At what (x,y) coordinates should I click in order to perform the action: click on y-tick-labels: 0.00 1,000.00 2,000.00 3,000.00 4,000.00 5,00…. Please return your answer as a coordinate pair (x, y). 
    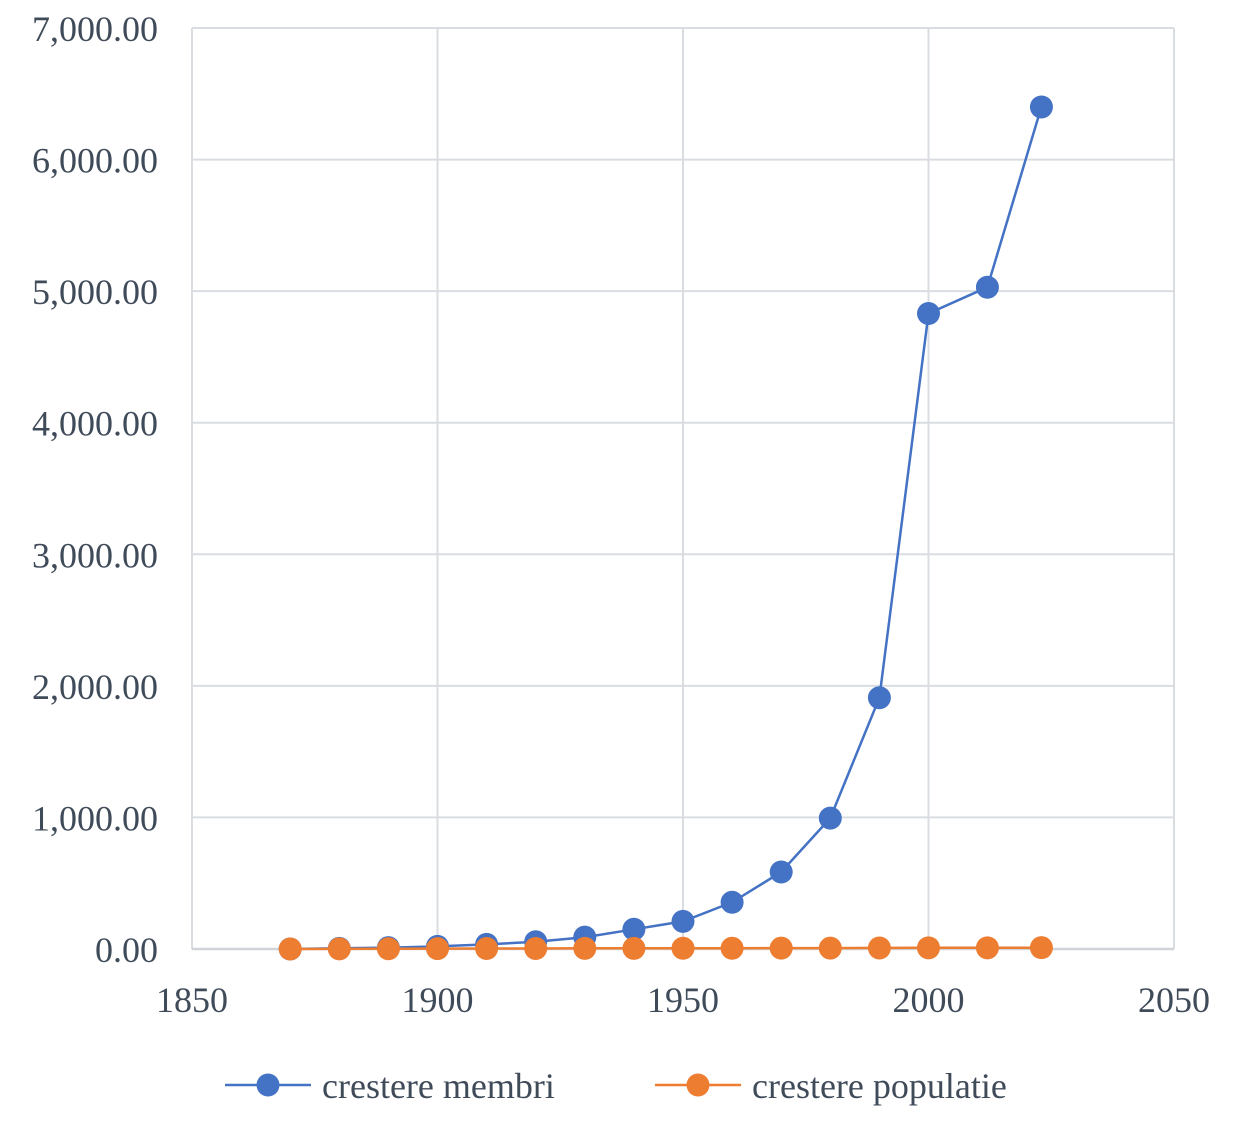
    Looking at the image, I should click on (95, 489).